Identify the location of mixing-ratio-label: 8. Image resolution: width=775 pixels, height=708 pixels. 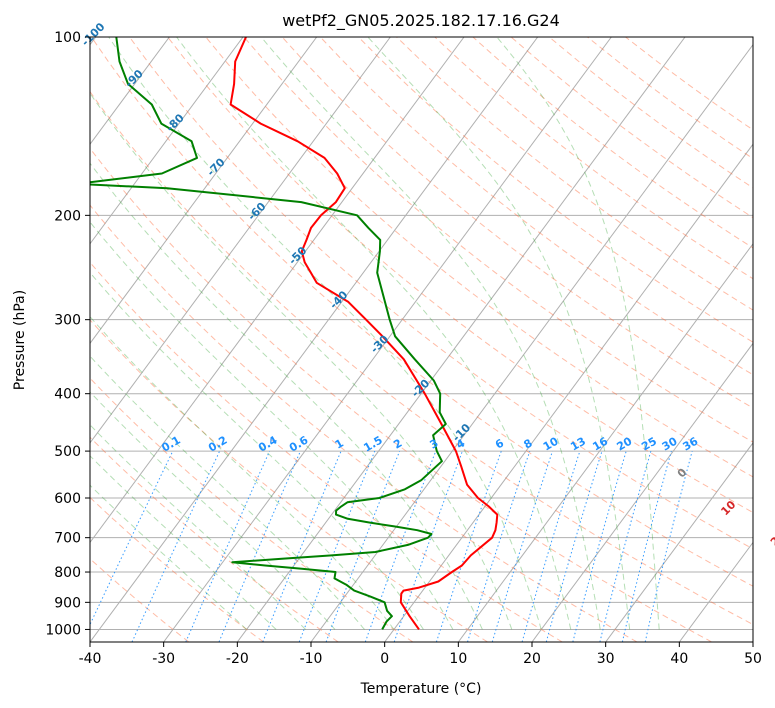
(527, 444).